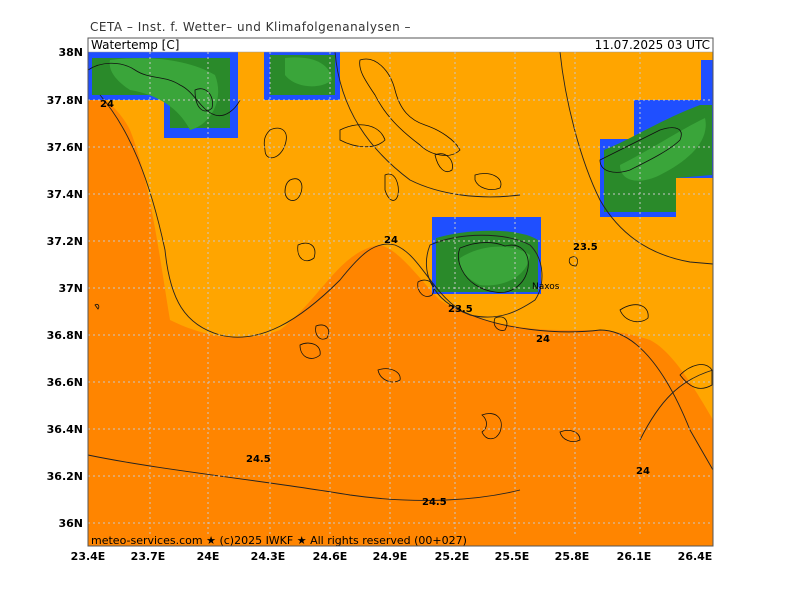 This screenshot has width=800, height=600. What do you see at coordinates (330, 556) in the screenshot?
I see `lon-label: 24.6E` at bounding box center [330, 556].